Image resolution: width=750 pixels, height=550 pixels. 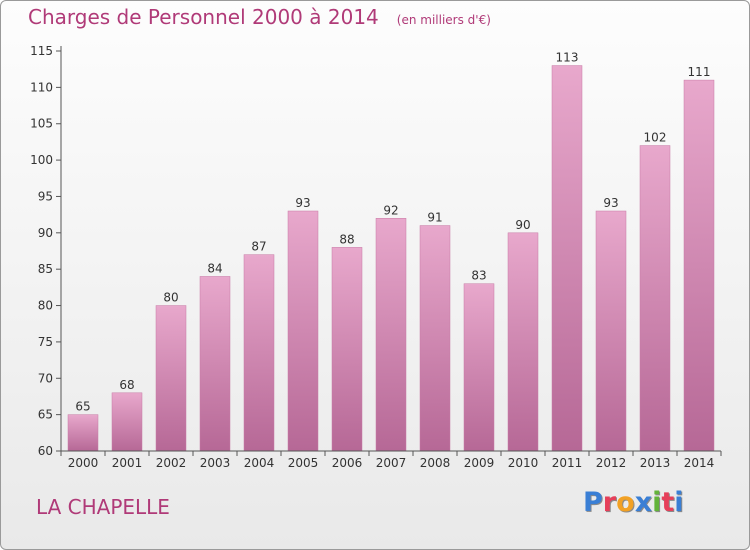 I want to click on data-label-2009: 83, so click(x=478, y=276).